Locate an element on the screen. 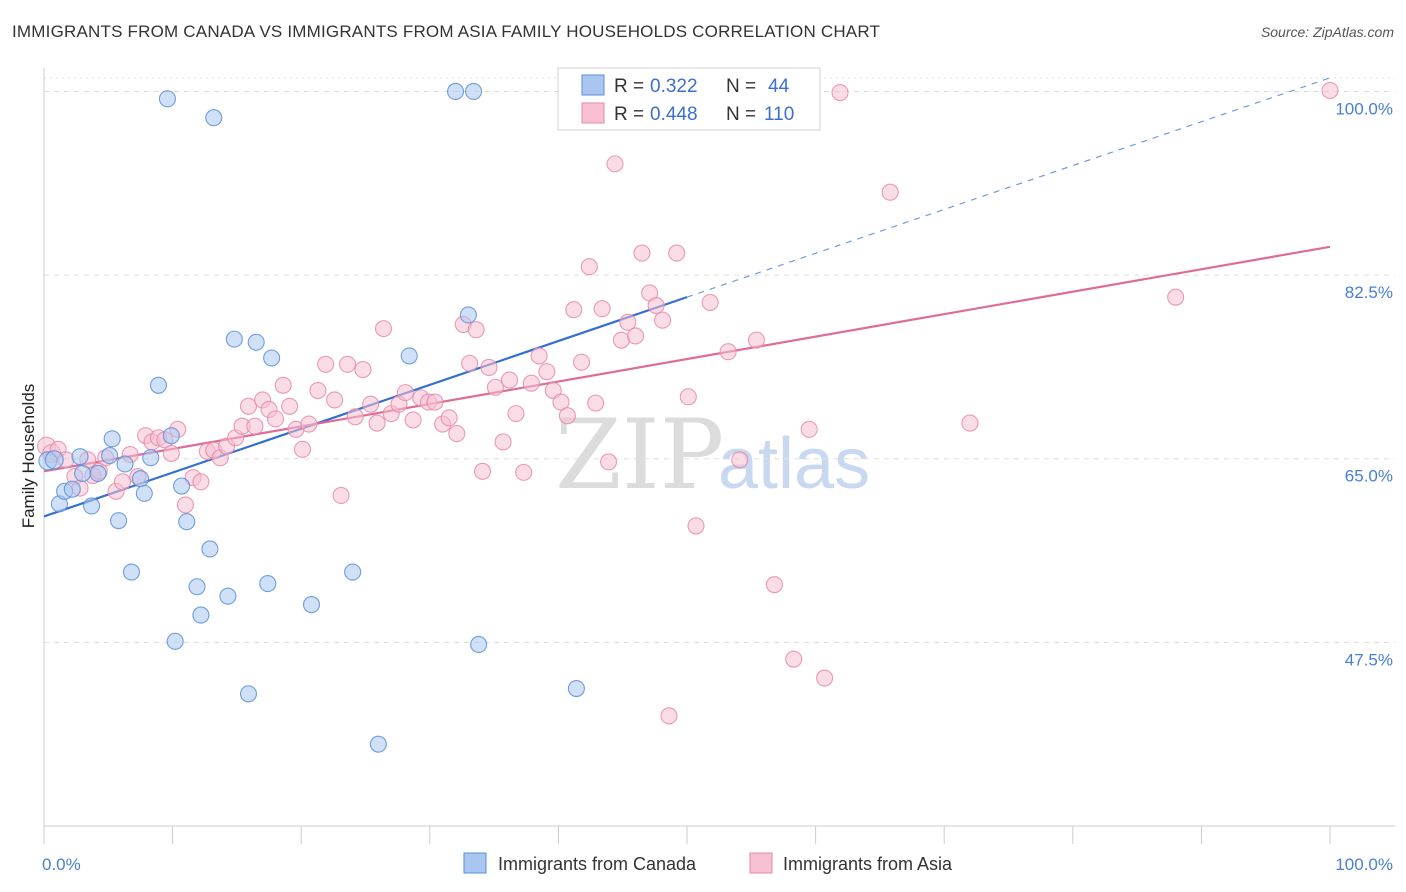 The image size is (1406, 892). canada-trend-extension is located at coordinates (1008, 187).